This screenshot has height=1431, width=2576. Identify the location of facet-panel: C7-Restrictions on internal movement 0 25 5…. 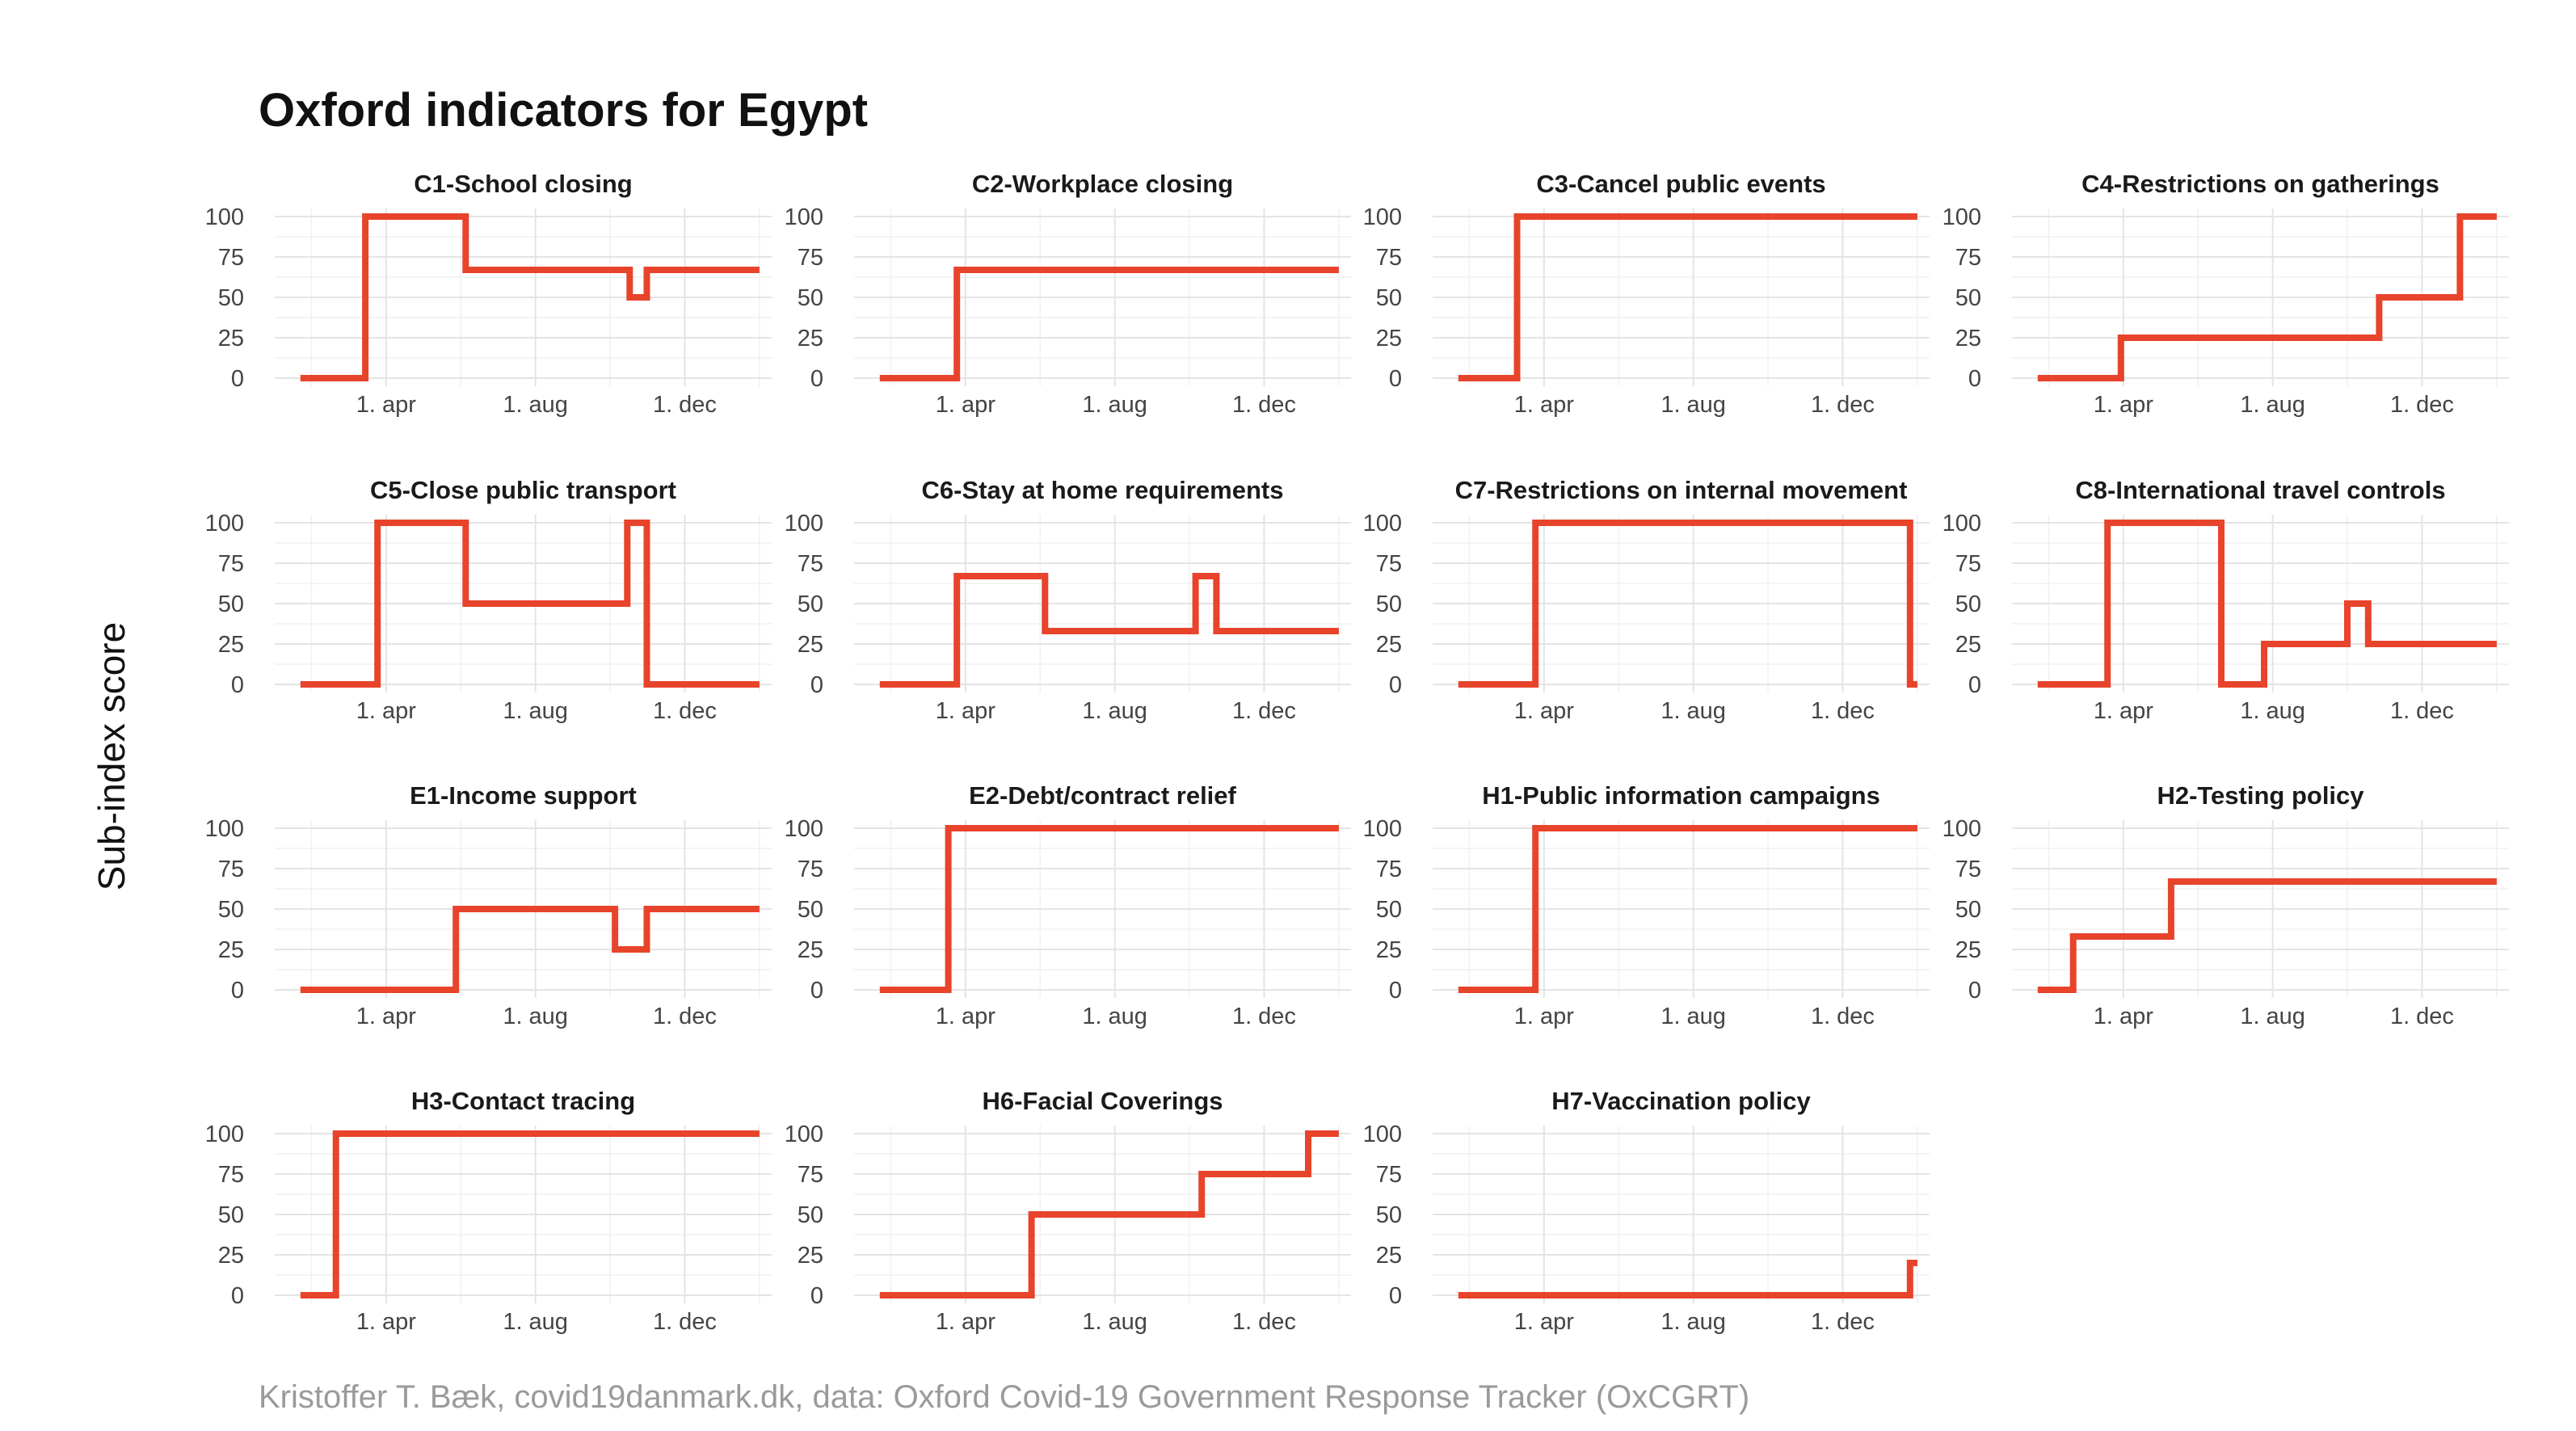
(1646, 600).